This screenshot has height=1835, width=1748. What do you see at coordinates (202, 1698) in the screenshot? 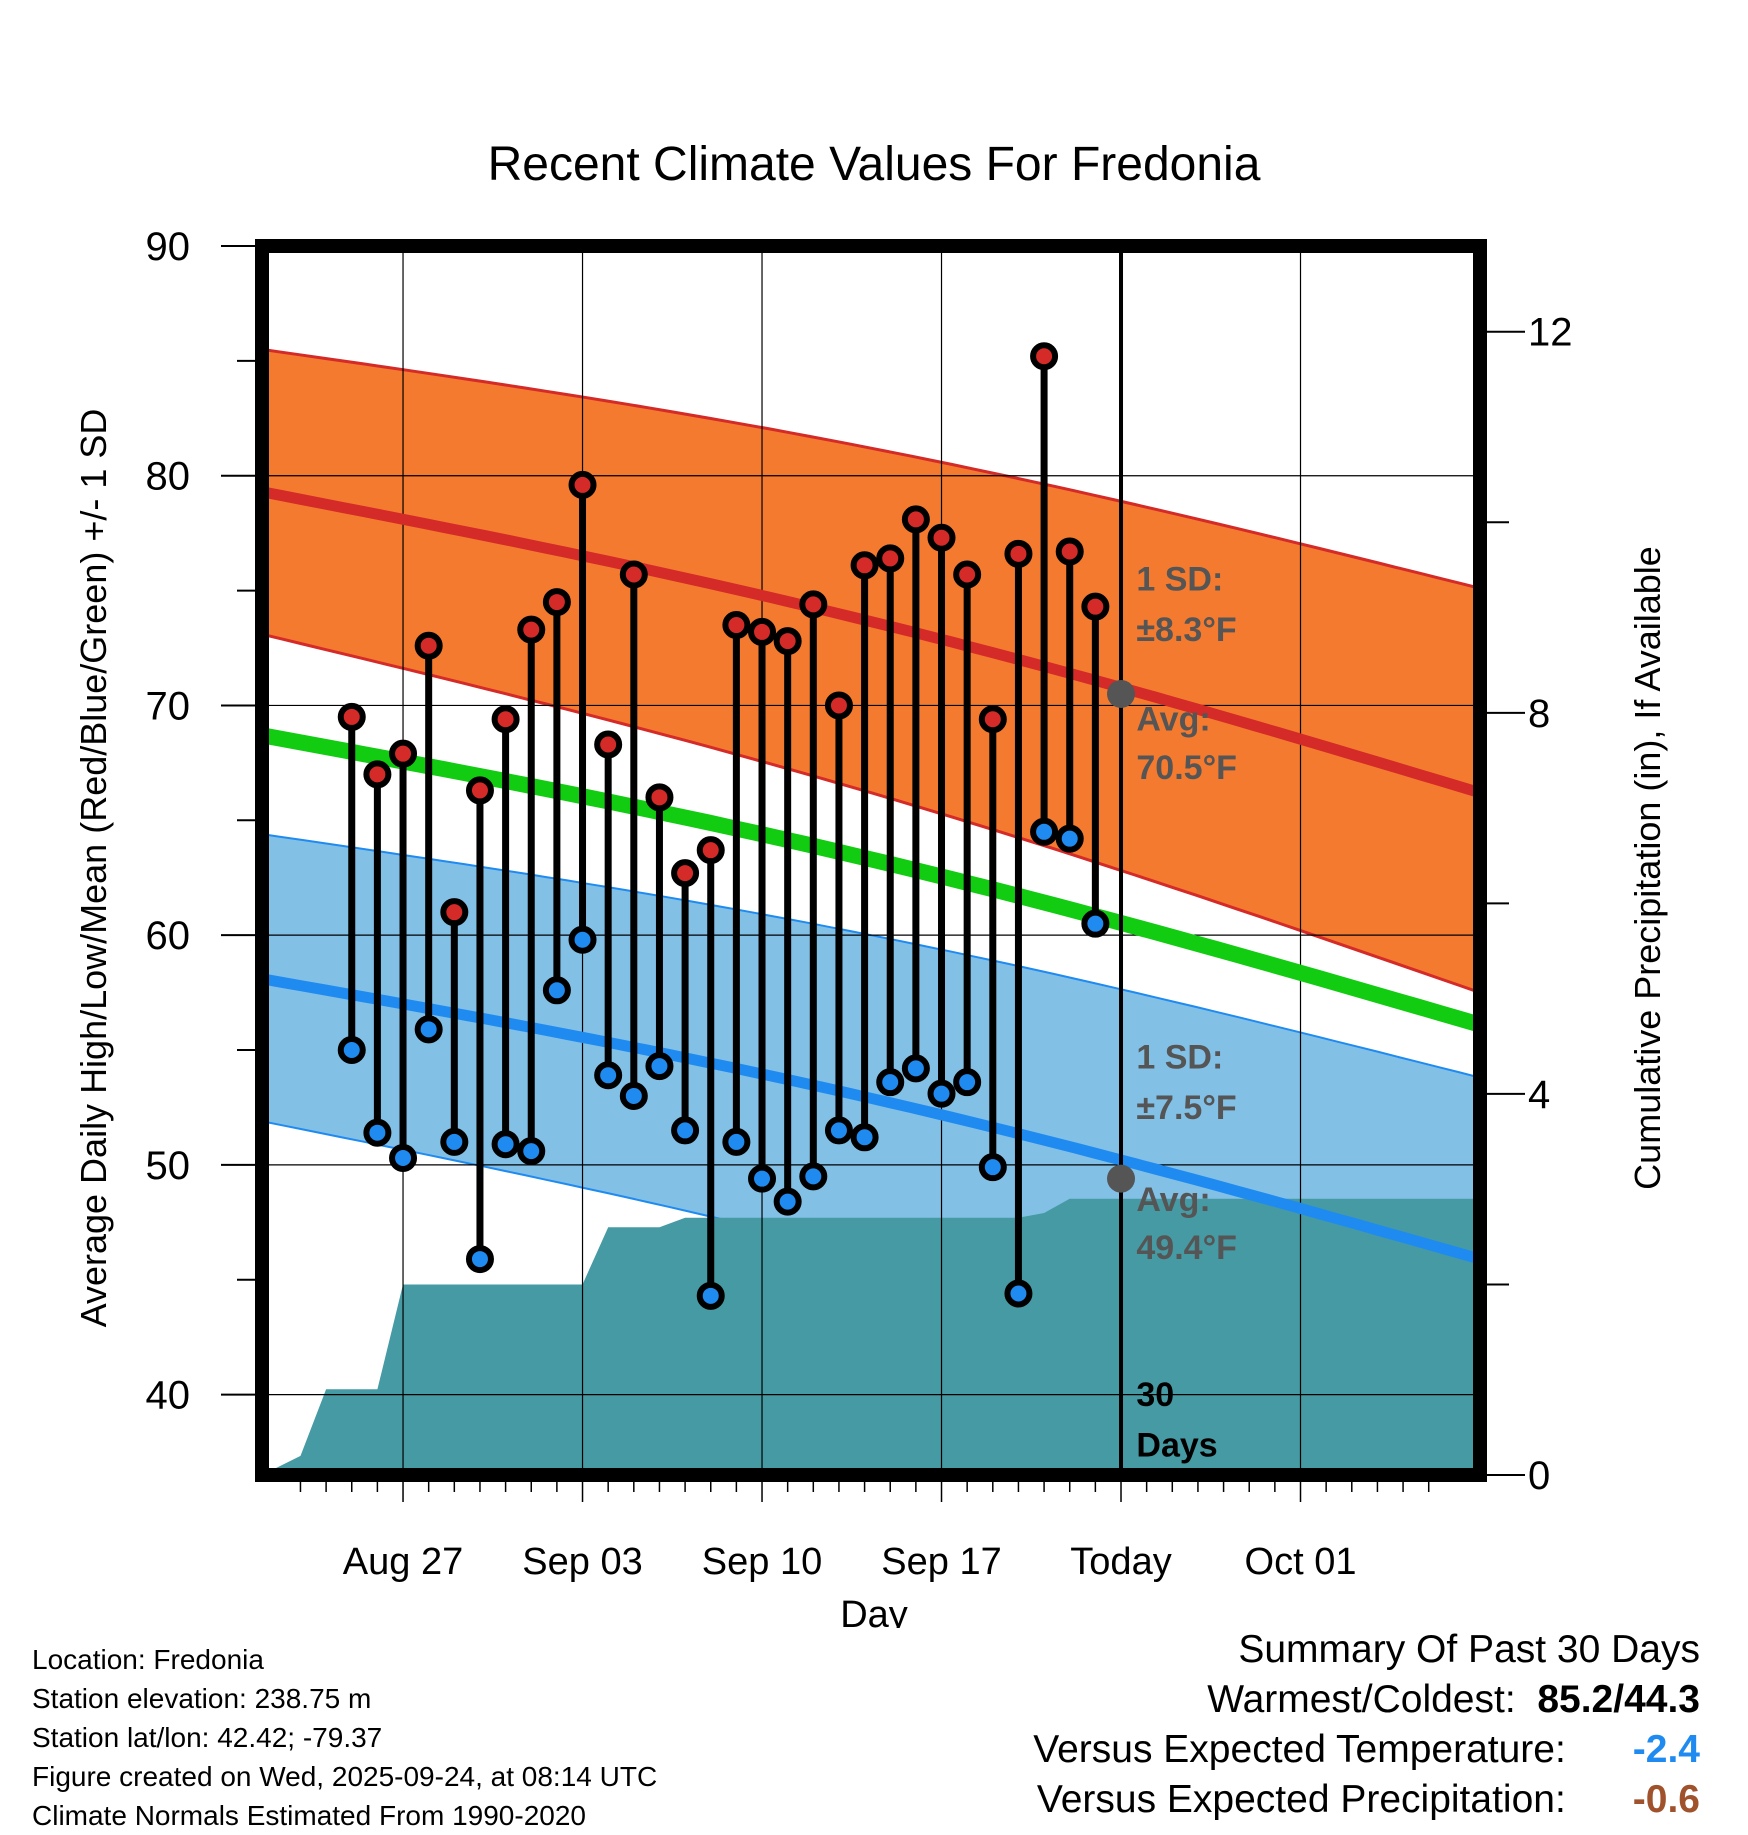
I see `elevation-text: Station elevation: 238.75 m` at bounding box center [202, 1698].